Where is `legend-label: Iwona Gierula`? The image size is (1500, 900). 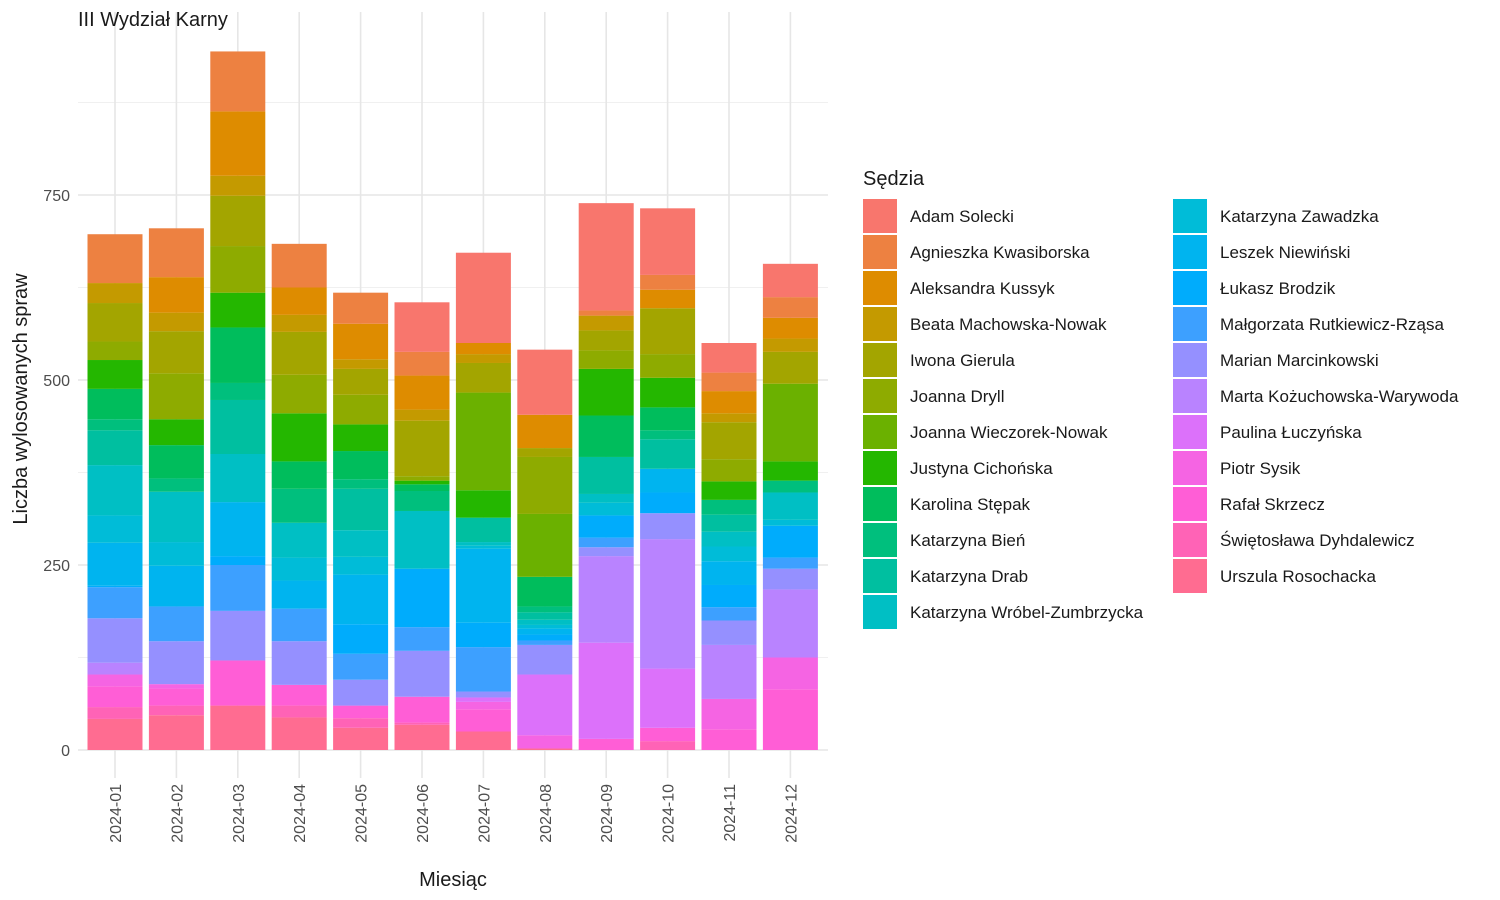 legend-label: Iwona Gierula is located at coordinates (962, 360).